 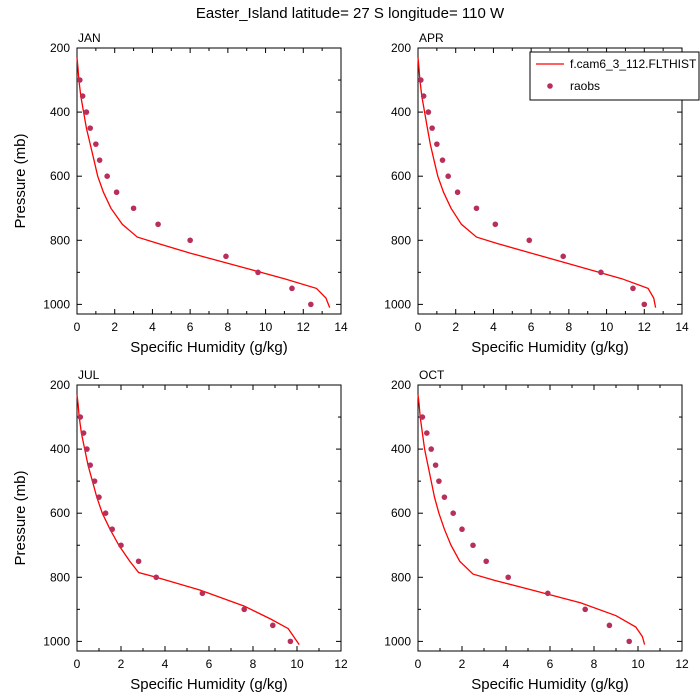 What do you see at coordinates (89, 375) in the screenshot?
I see `panel-label: JUL` at bounding box center [89, 375].